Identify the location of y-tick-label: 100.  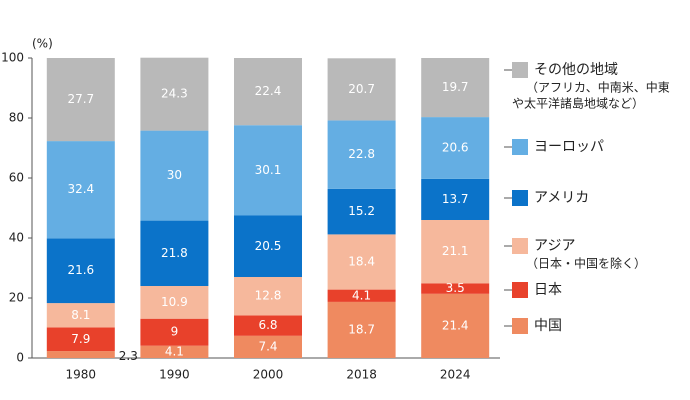
(12, 58).